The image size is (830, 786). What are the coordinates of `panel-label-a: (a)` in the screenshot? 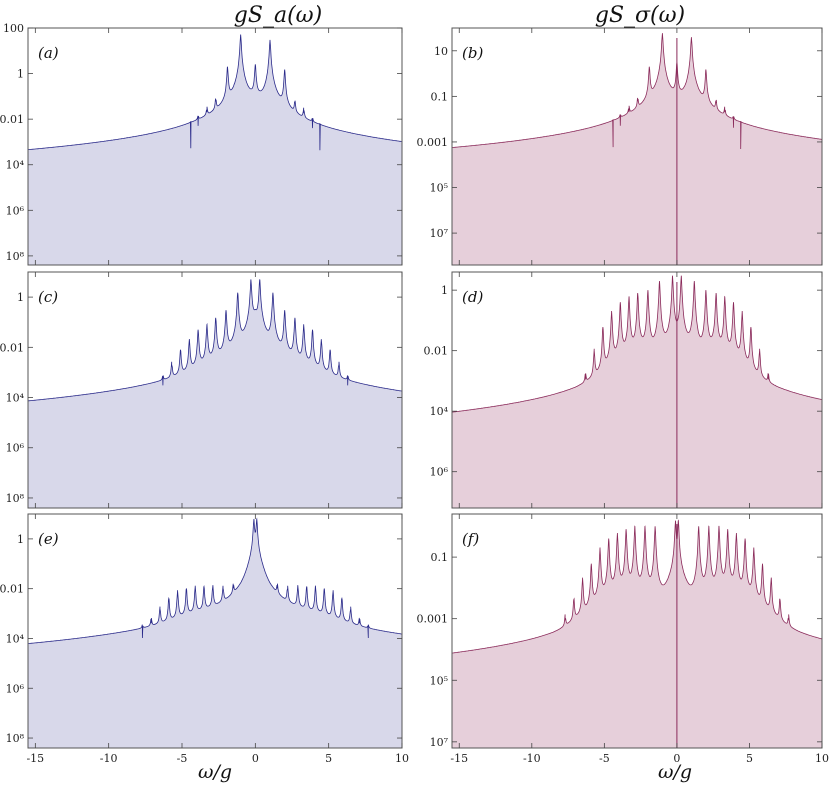 It's located at (48, 53).